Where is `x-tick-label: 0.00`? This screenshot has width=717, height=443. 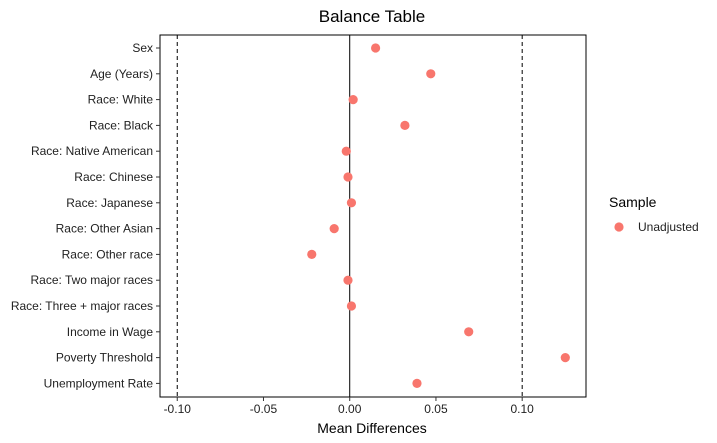
x-tick-label: 0.00 is located at coordinates (350, 409).